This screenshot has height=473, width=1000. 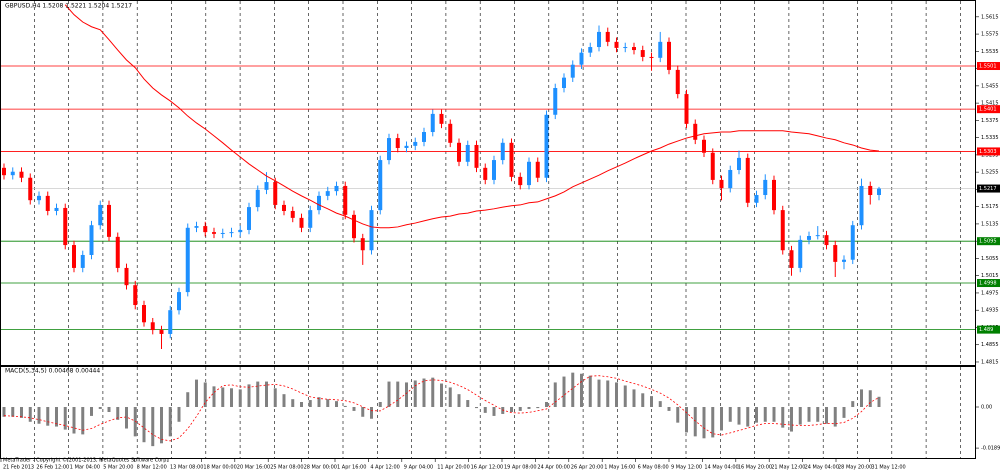 What do you see at coordinates (85, 468) in the screenshot?
I see `x-tick-label: 1 Mar 04:00` at bounding box center [85, 468].